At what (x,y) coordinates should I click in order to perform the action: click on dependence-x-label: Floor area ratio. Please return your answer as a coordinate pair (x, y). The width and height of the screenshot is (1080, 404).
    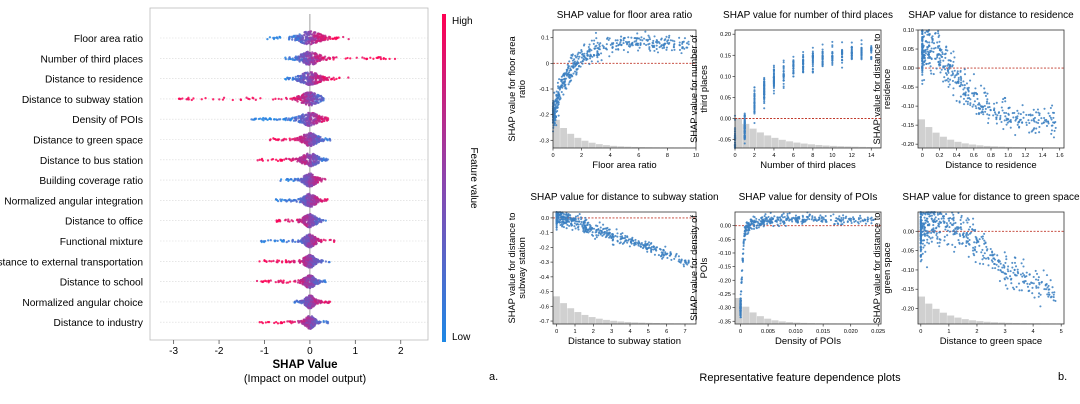
    Looking at the image, I should click on (624, 165).